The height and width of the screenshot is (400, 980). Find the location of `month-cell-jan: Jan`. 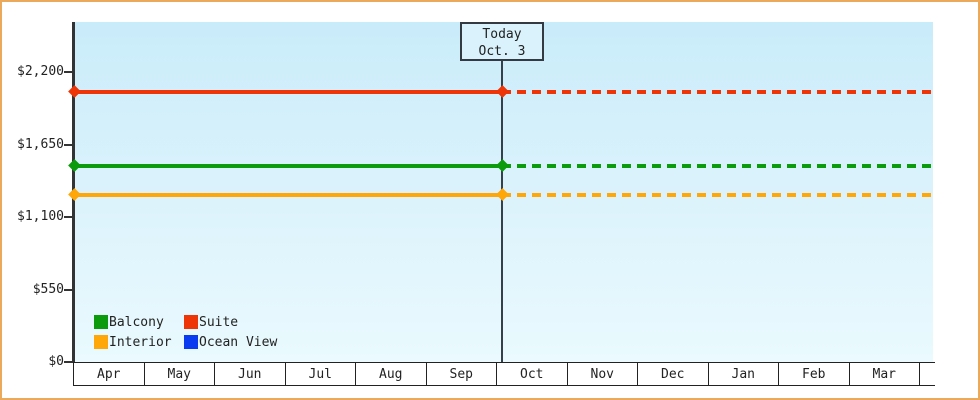

month-cell-jan: Jan is located at coordinates (743, 374).